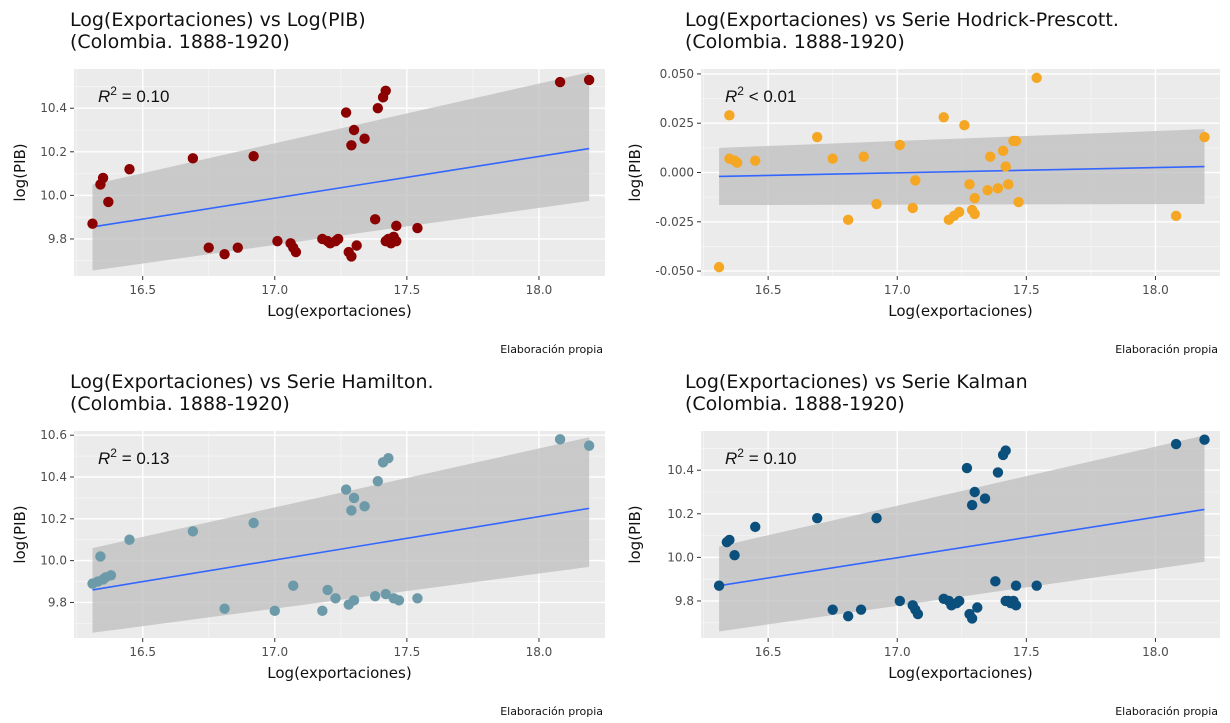 This screenshot has height=723, width=1230. What do you see at coordinates (856, 382) in the screenshot?
I see `chart-title: Log(Exportaciones) vs Serie Kalman` at bounding box center [856, 382].